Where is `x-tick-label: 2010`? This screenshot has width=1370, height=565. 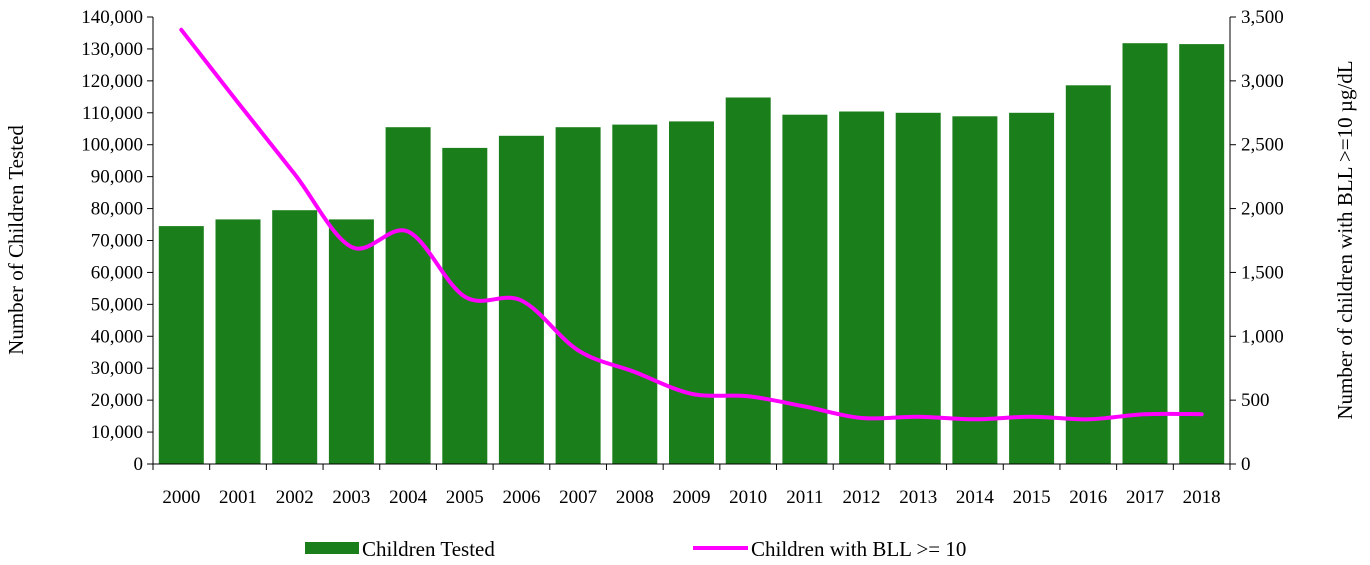
x-tick-label: 2010 is located at coordinates (748, 497).